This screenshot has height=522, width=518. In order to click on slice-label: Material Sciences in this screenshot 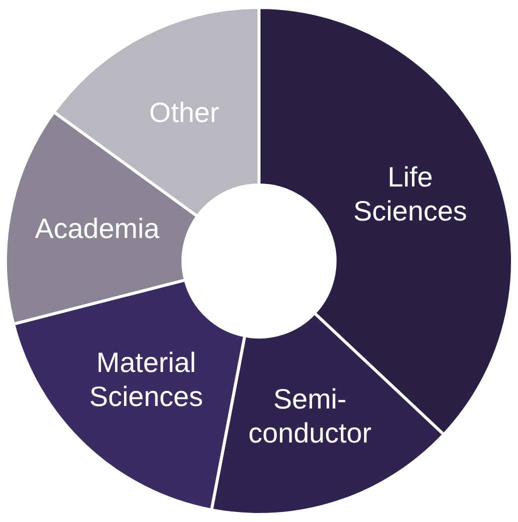, I will do `click(146, 379)`.